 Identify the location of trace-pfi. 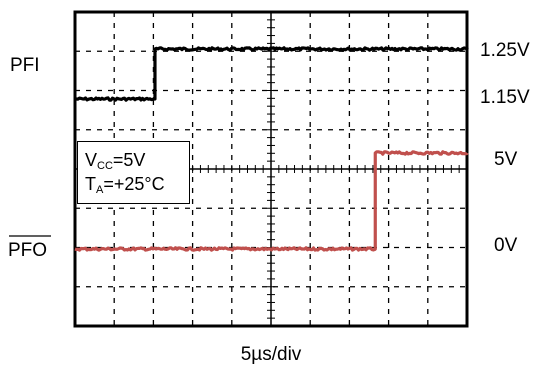
(271, 74).